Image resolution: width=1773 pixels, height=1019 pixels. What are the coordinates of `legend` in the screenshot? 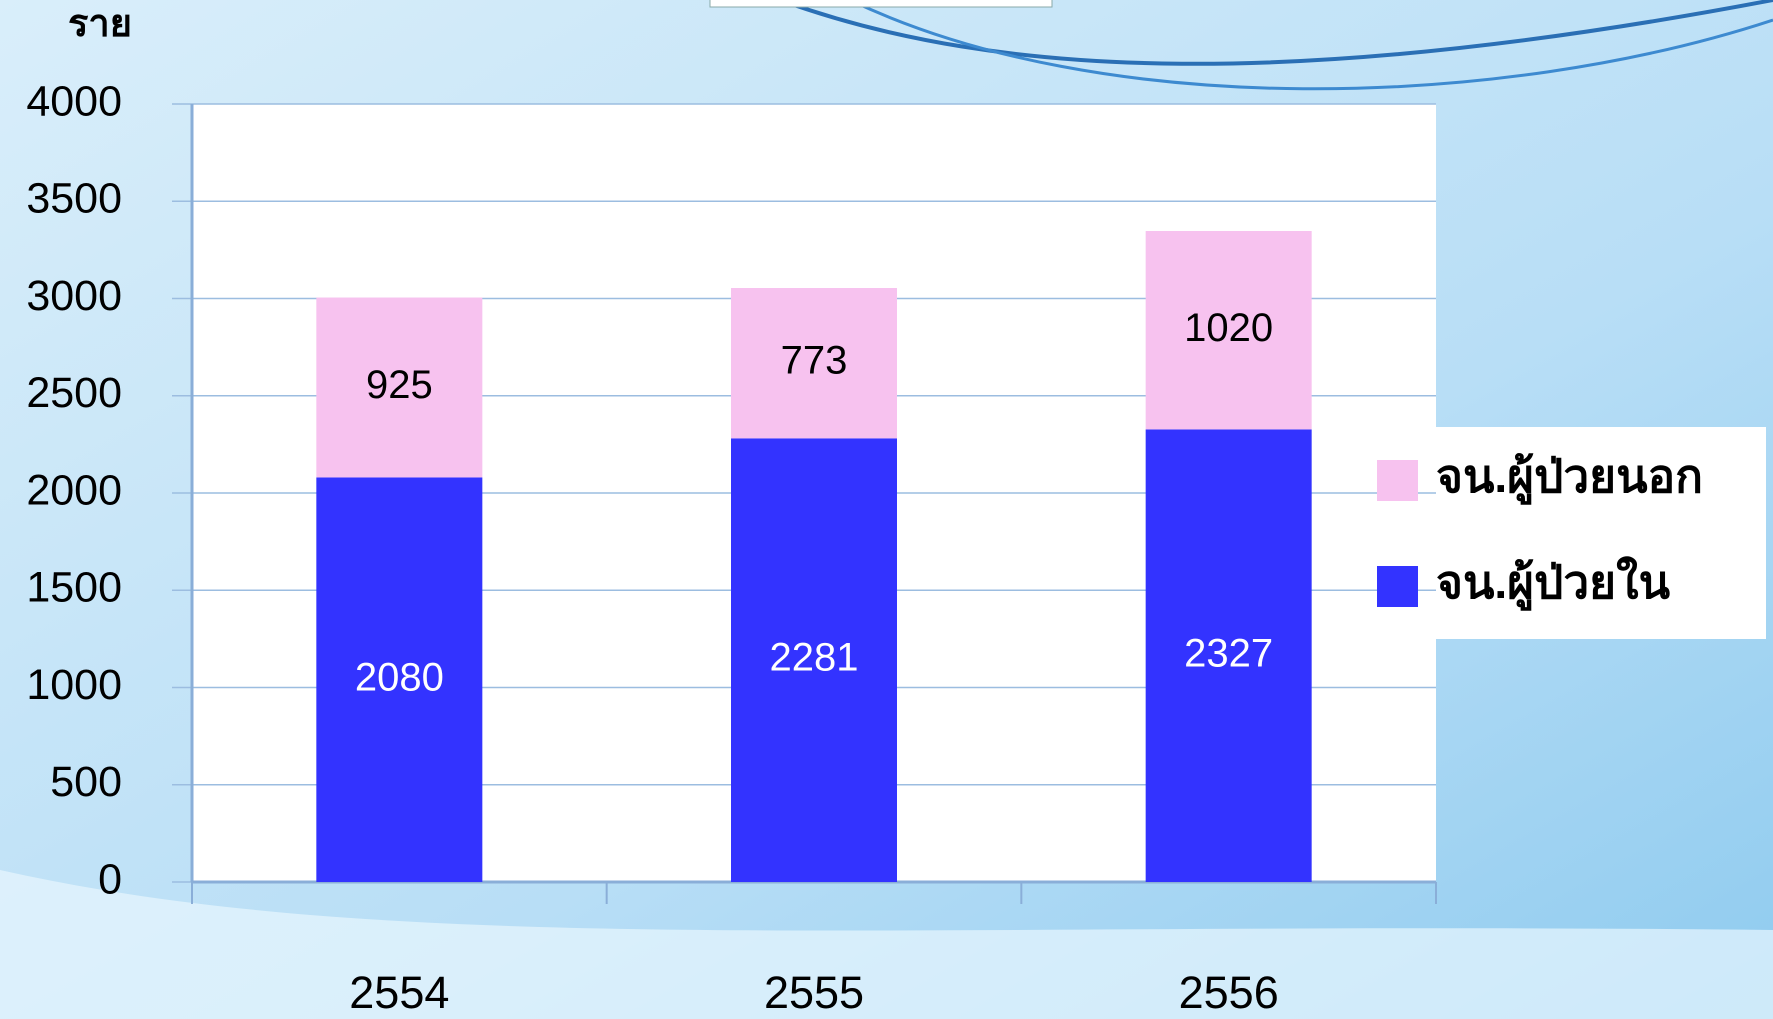 It's located at (1600, 533).